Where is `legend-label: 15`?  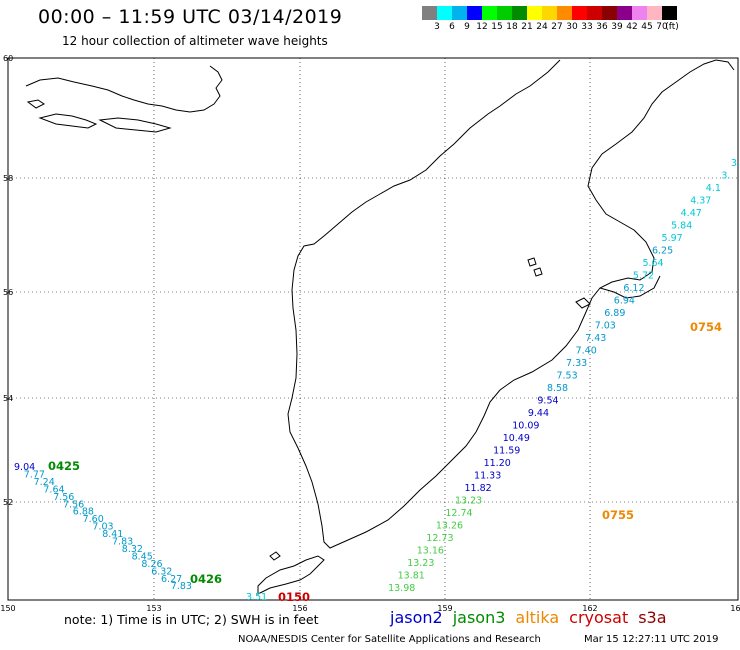 legend-label: 15 is located at coordinates (497, 27).